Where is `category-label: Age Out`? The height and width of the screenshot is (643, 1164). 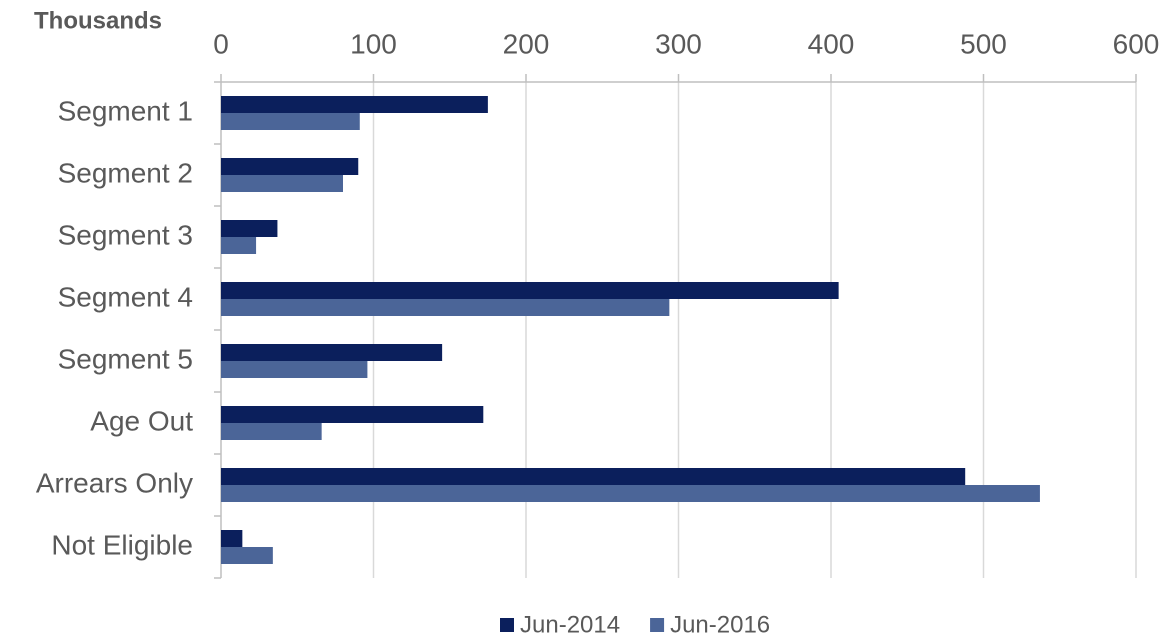 category-label: Age Out is located at coordinates (141, 420).